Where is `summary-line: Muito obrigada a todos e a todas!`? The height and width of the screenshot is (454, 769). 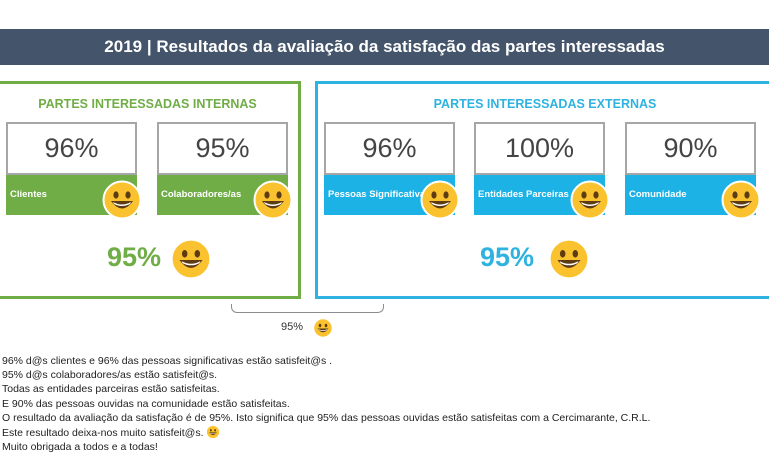
summary-line: Muito obrigada a todos e a todas! is located at coordinates (80, 447).